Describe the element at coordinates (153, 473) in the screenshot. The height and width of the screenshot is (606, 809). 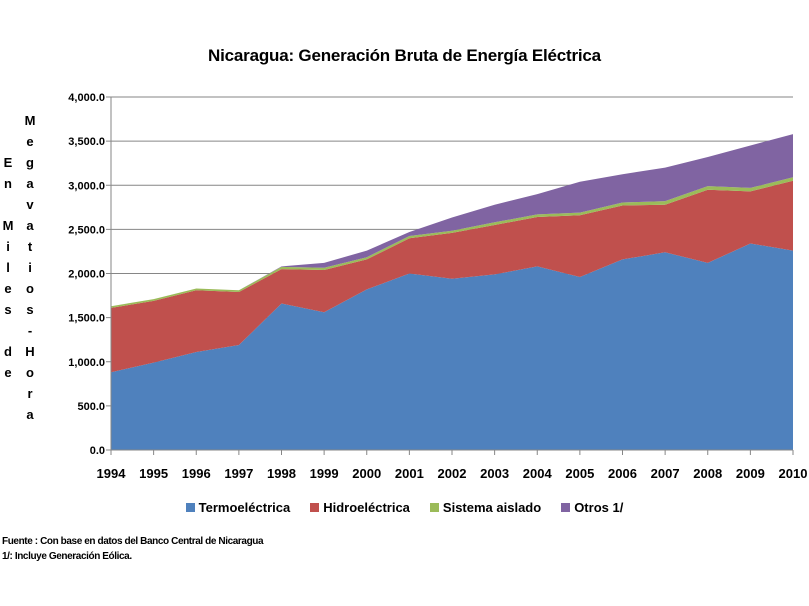
I see `x-tick-label: 1995` at that location.